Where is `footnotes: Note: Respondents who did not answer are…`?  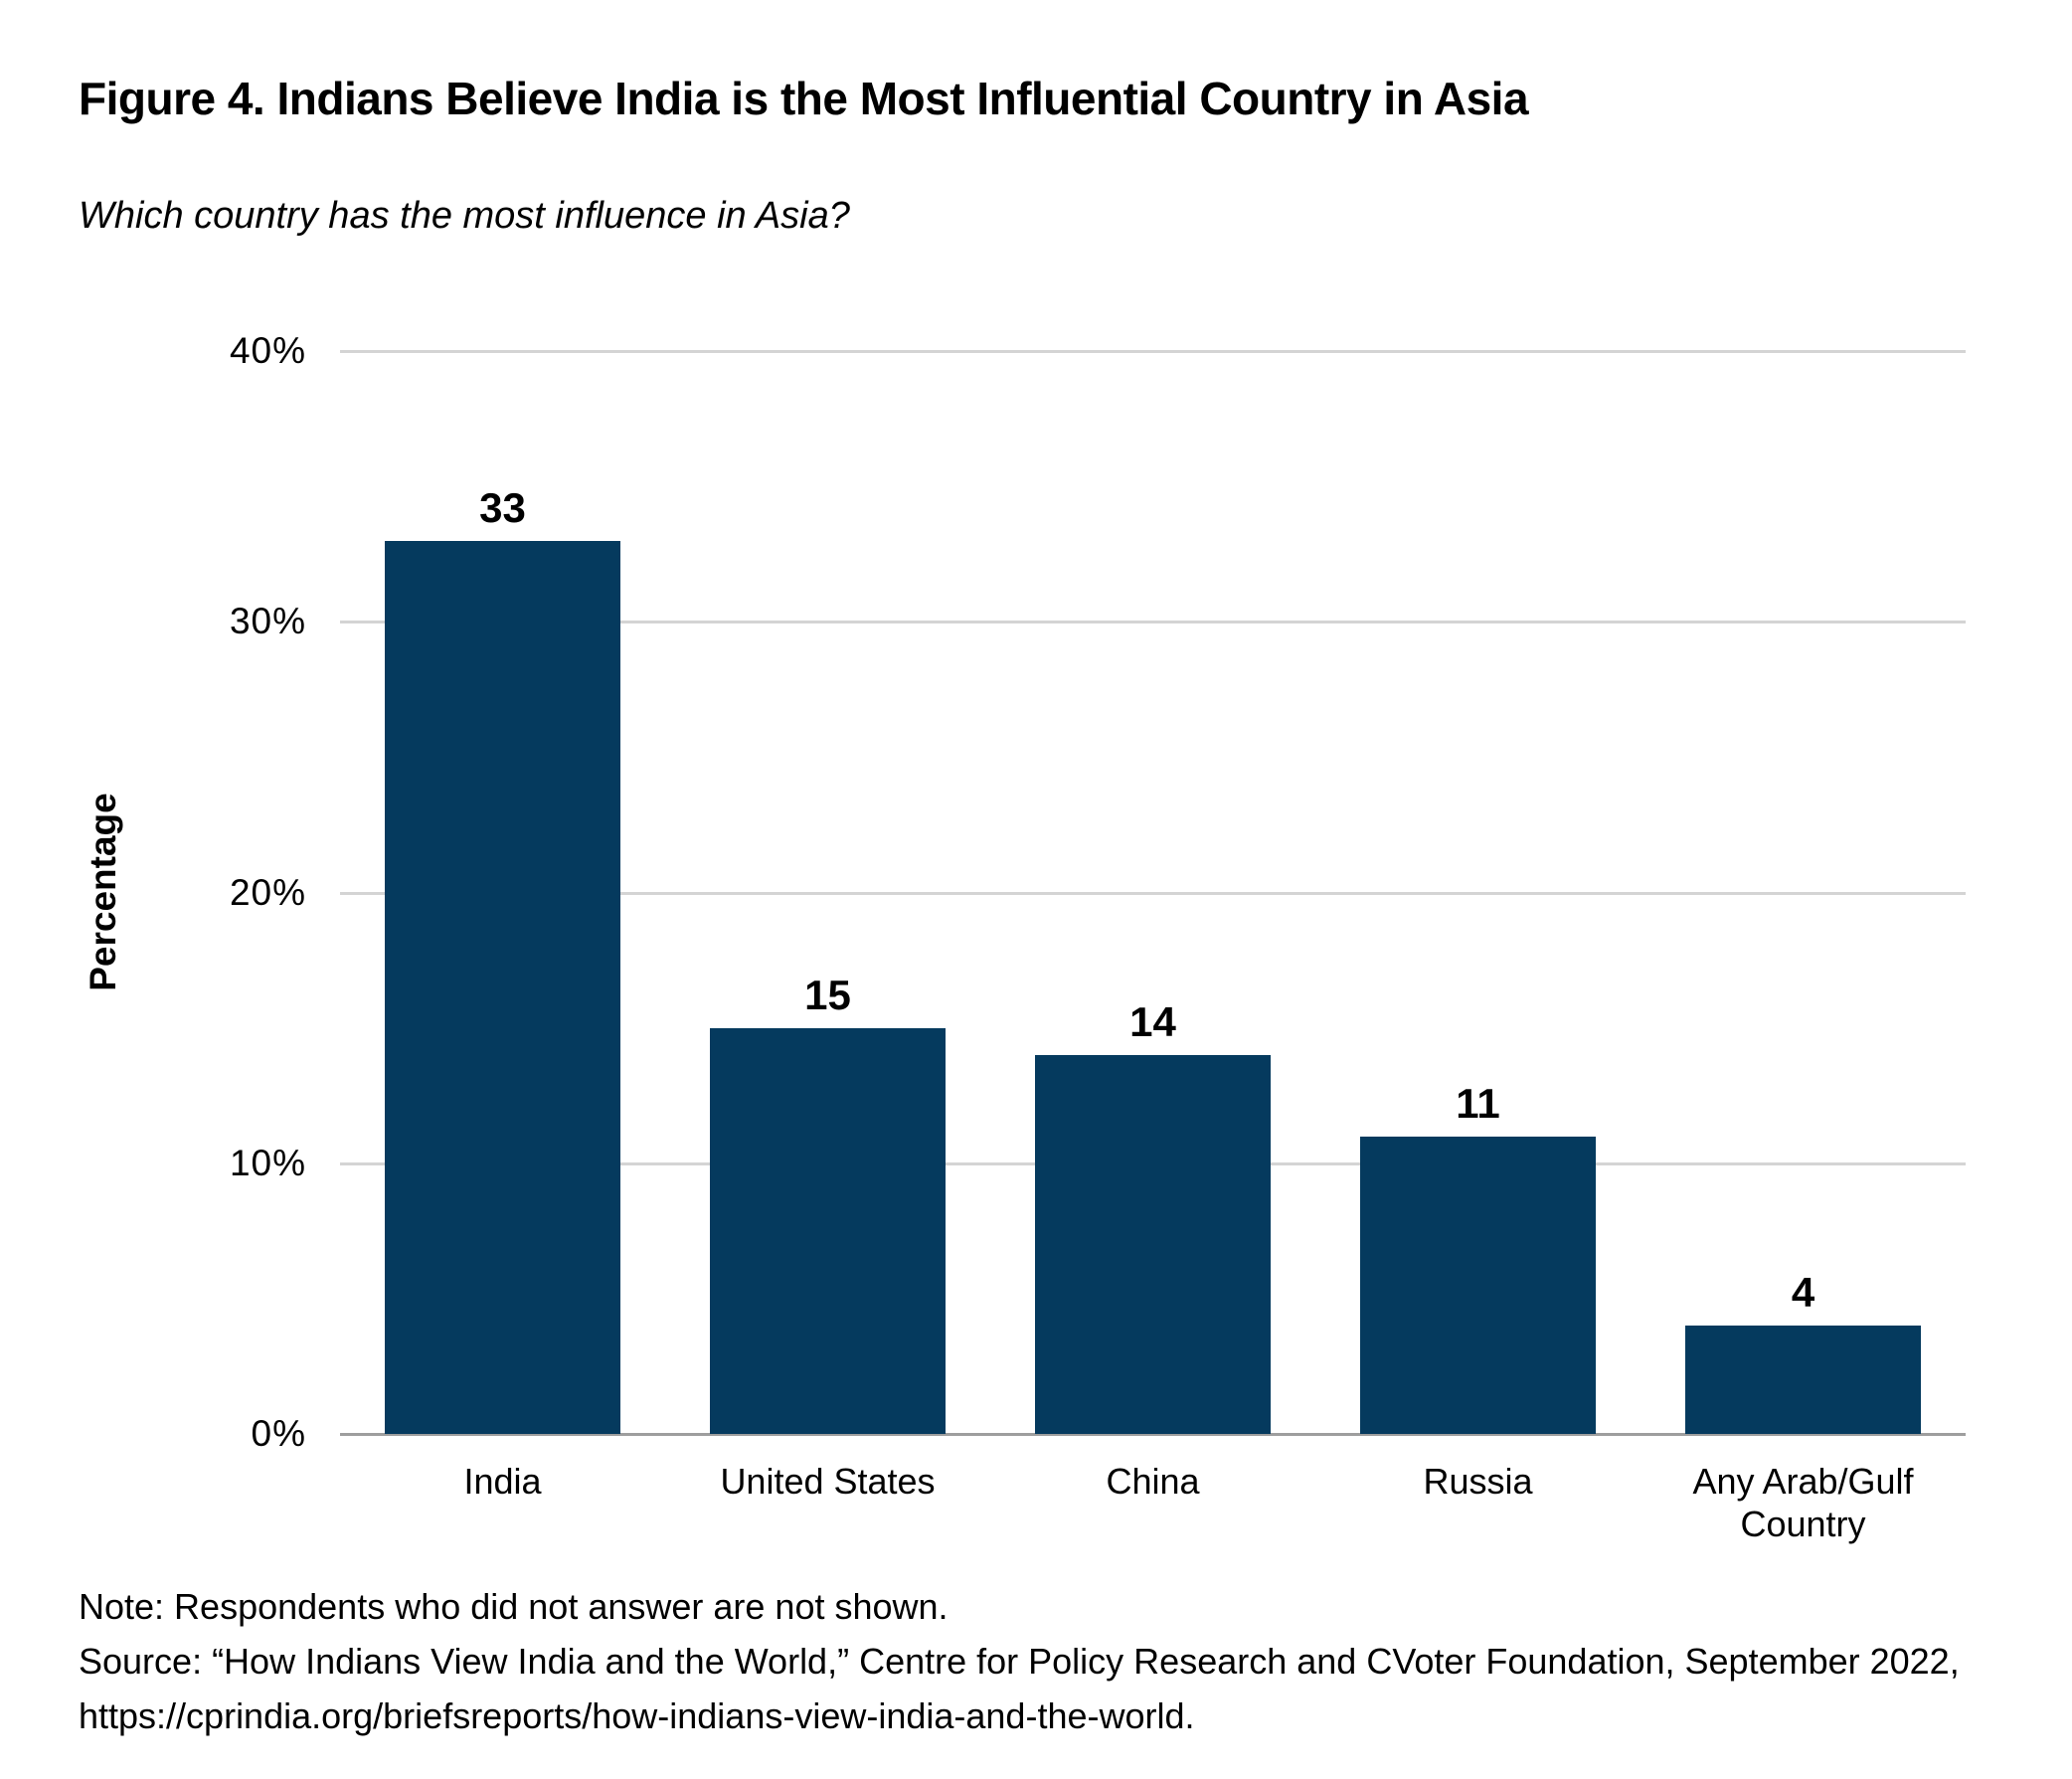
footnotes: Note: Respondents who did not answer are… is located at coordinates (1048, 1661).